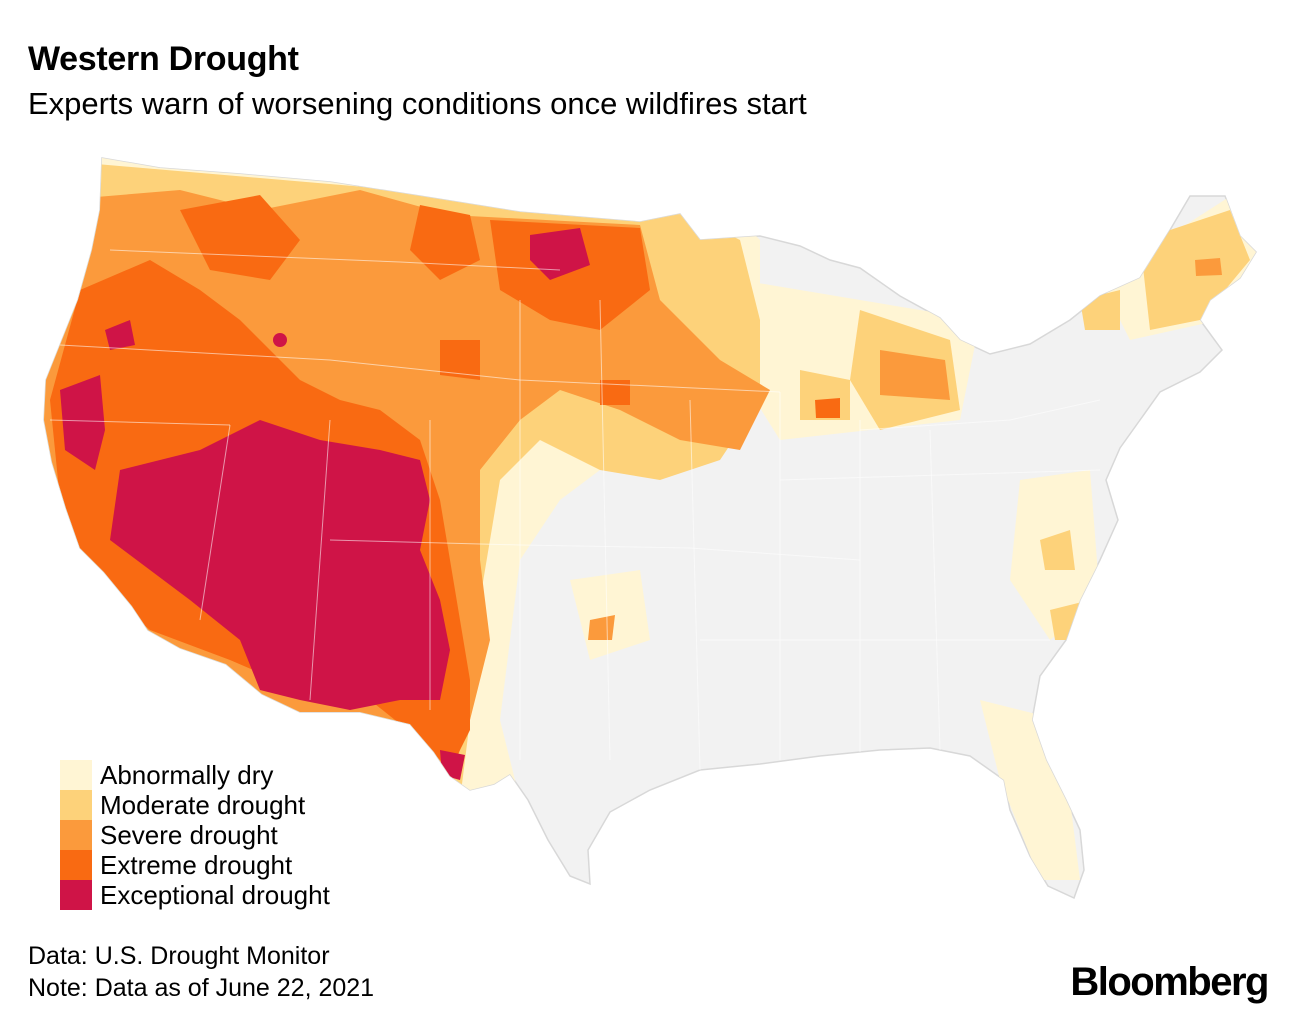 The width and height of the screenshot is (1296, 1022). I want to click on data-note: Note: Data as of June 22, 2021, so click(201, 988).